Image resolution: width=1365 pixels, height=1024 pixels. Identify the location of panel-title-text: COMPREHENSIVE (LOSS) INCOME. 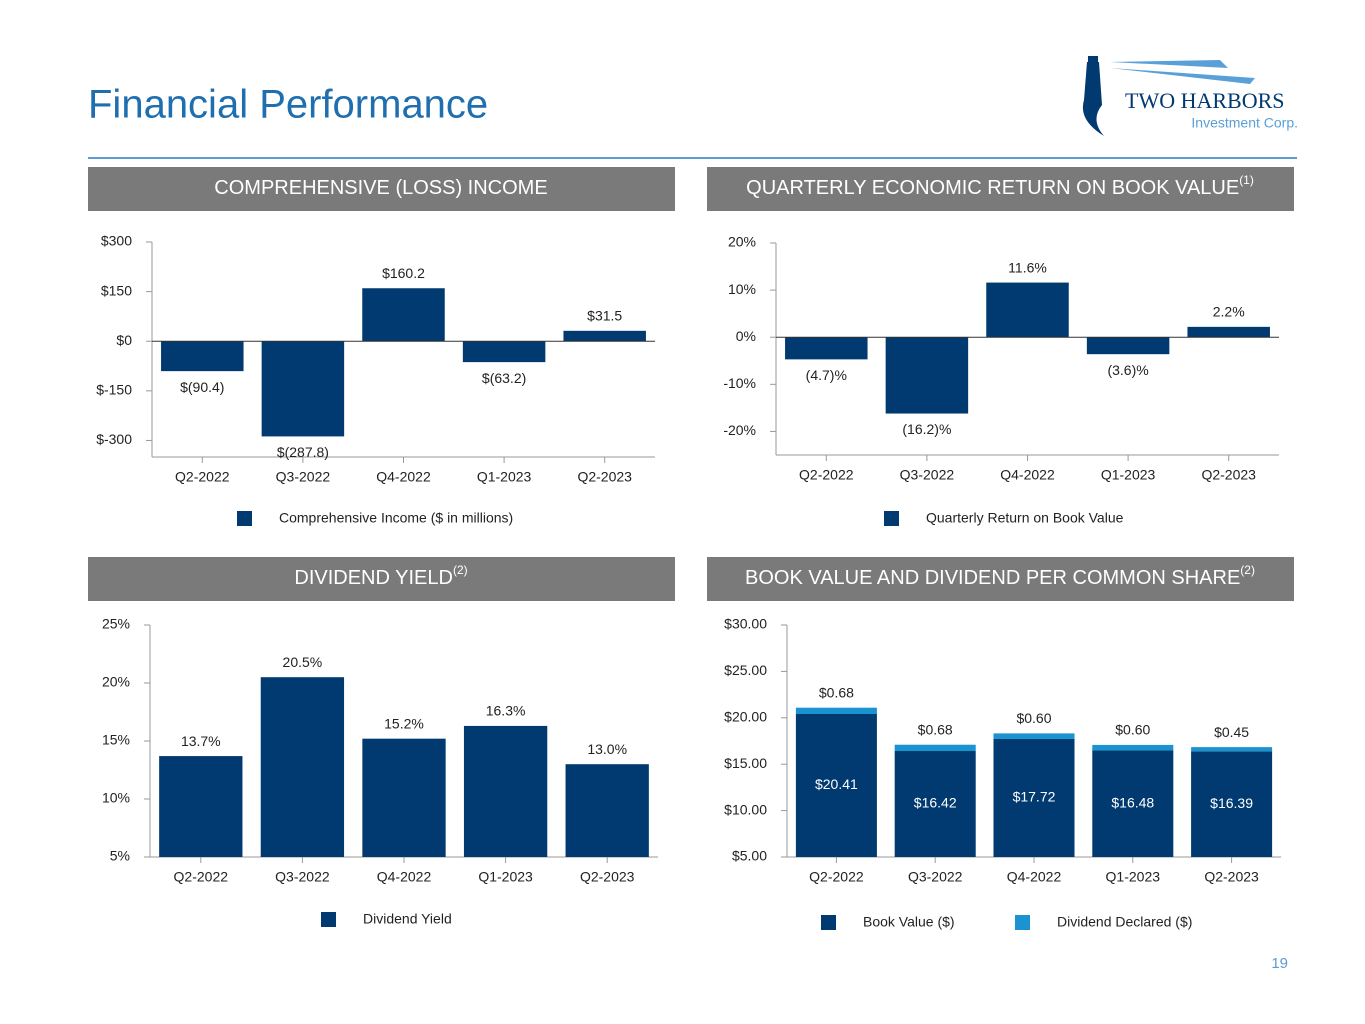
(380, 188).